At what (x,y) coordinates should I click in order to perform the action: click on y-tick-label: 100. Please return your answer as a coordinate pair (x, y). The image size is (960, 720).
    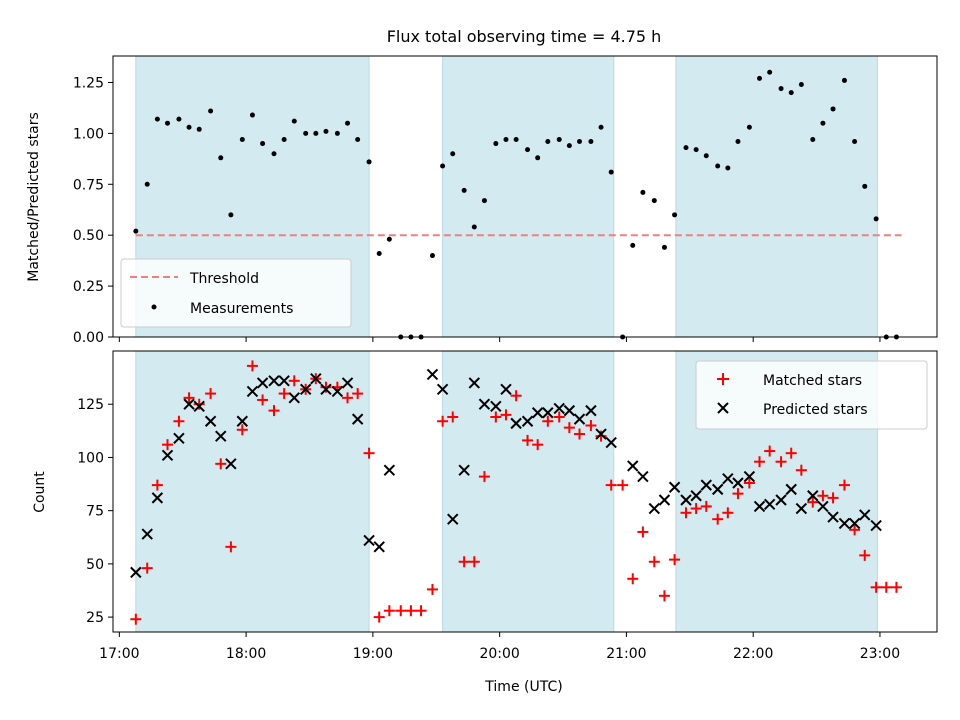
    Looking at the image, I should click on (90, 458).